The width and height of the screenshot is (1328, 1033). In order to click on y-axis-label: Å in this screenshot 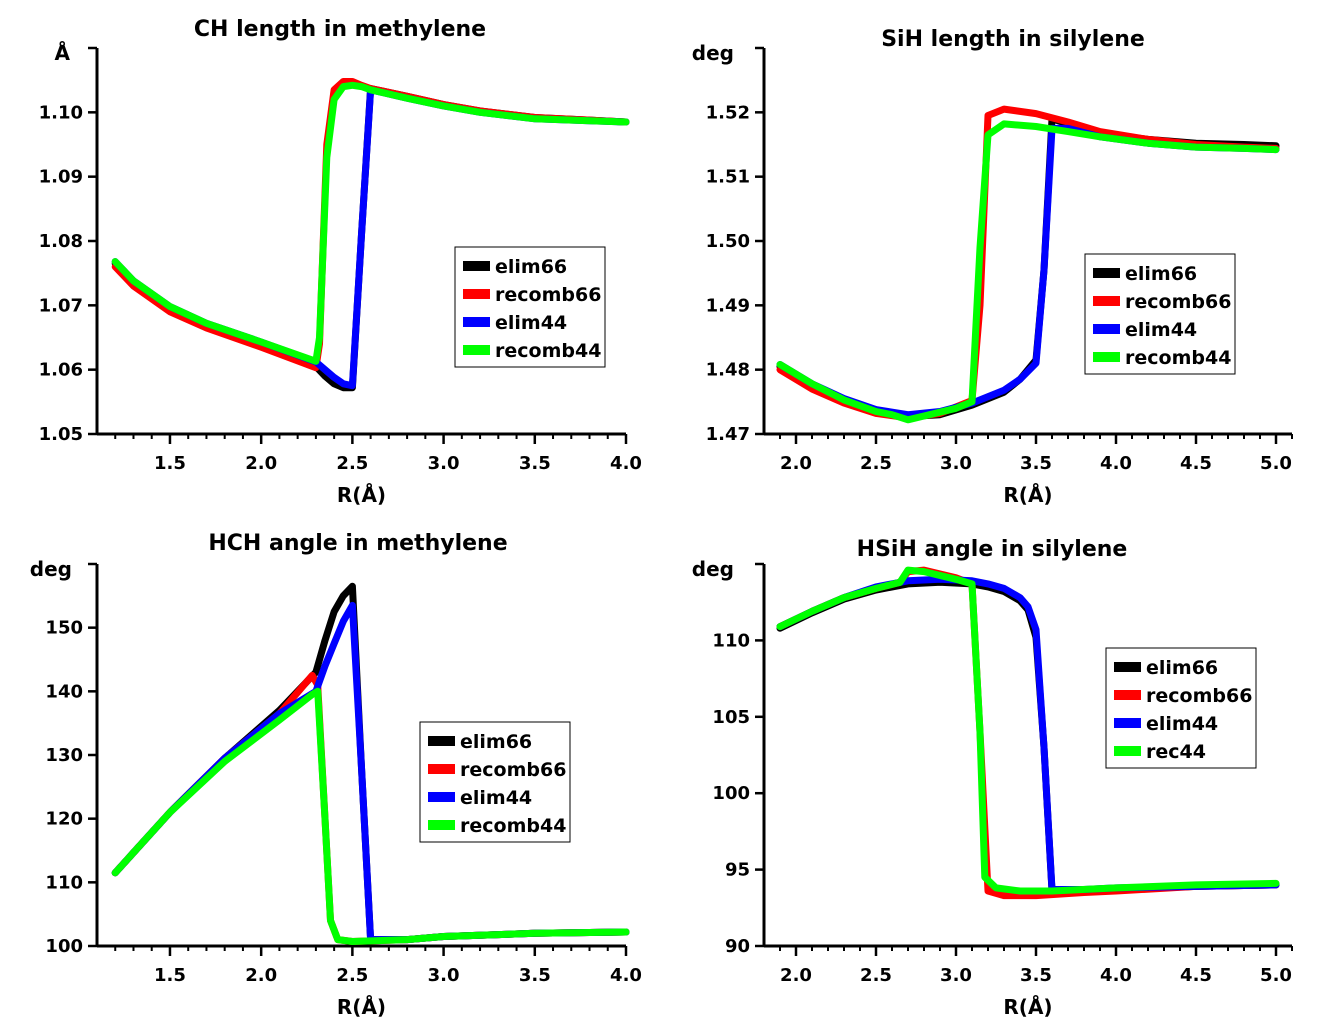, I will do `click(63, 53)`.